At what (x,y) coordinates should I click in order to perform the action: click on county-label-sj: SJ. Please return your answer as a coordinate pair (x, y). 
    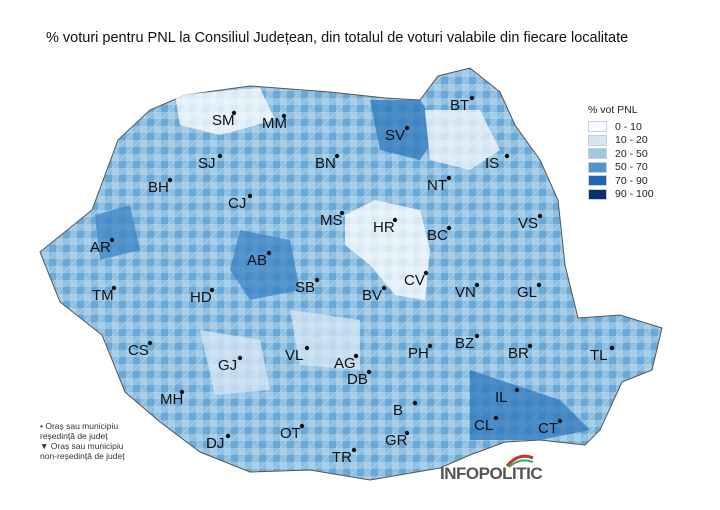
    Looking at the image, I should click on (207, 163).